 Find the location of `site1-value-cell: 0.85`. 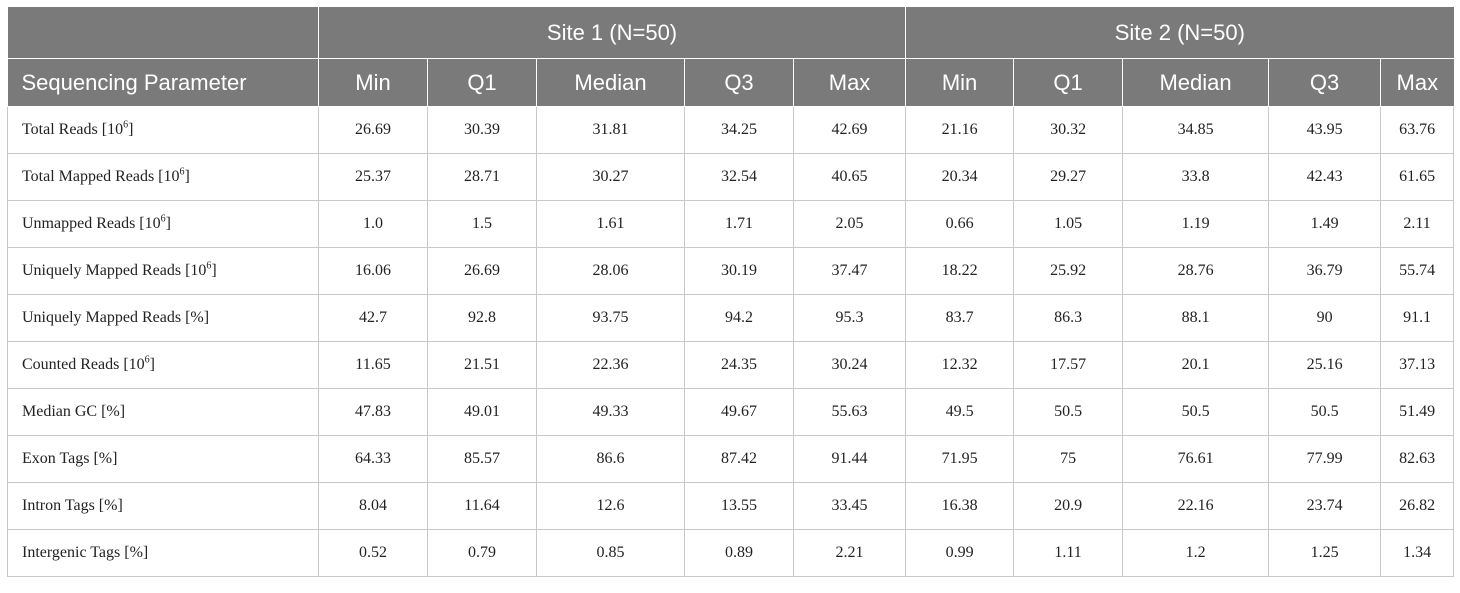

site1-value-cell: 0.85 is located at coordinates (610, 553).